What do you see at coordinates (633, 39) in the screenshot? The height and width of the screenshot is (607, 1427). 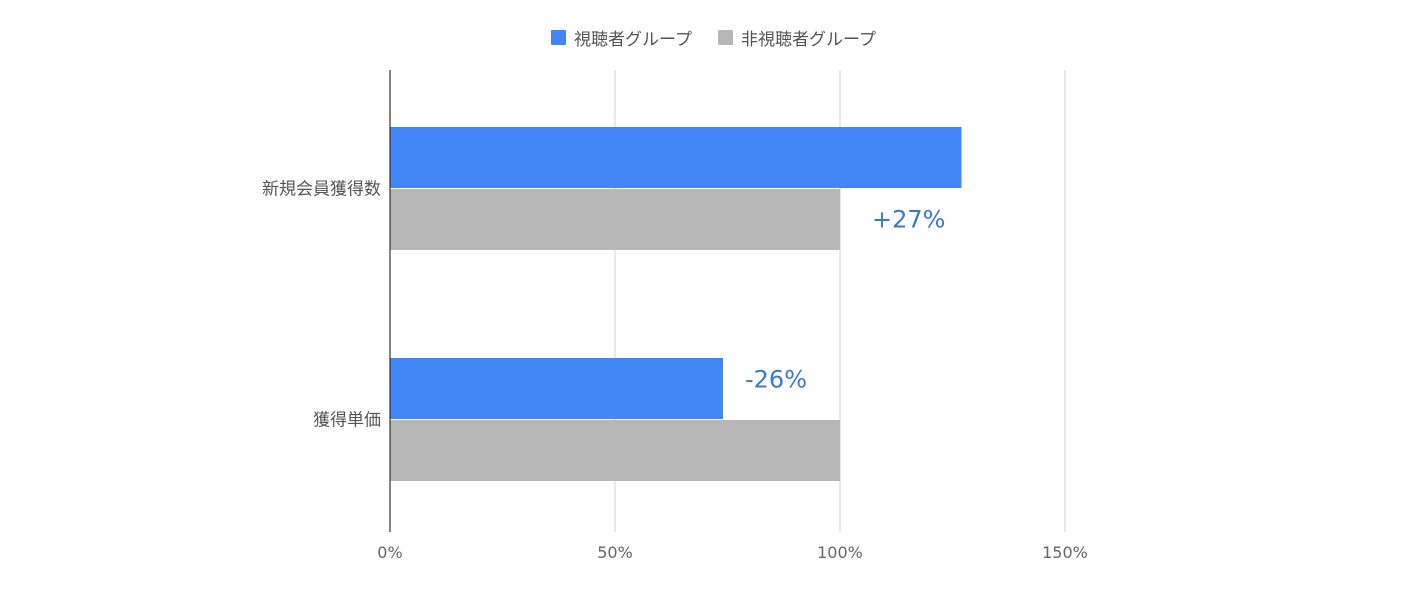 I see `legend-label-viewers: 視聴者グループ` at bounding box center [633, 39].